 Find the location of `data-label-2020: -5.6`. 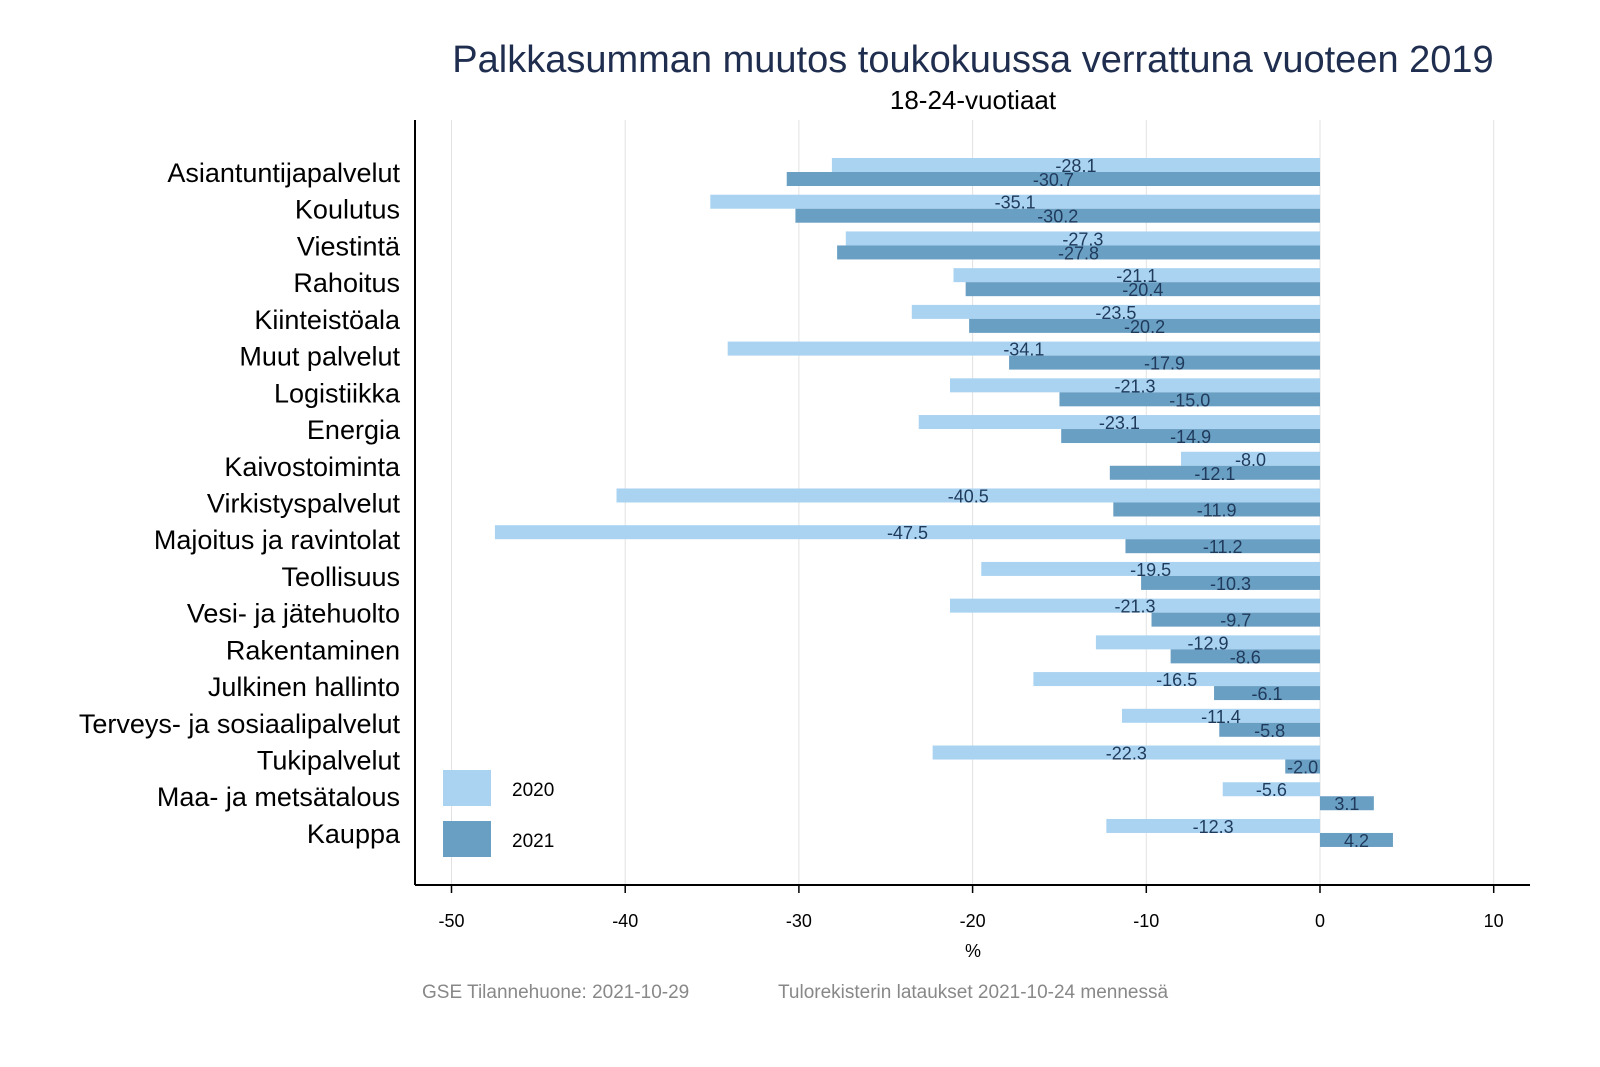

data-label-2020: -5.6 is located at coordinates (1271, 790).